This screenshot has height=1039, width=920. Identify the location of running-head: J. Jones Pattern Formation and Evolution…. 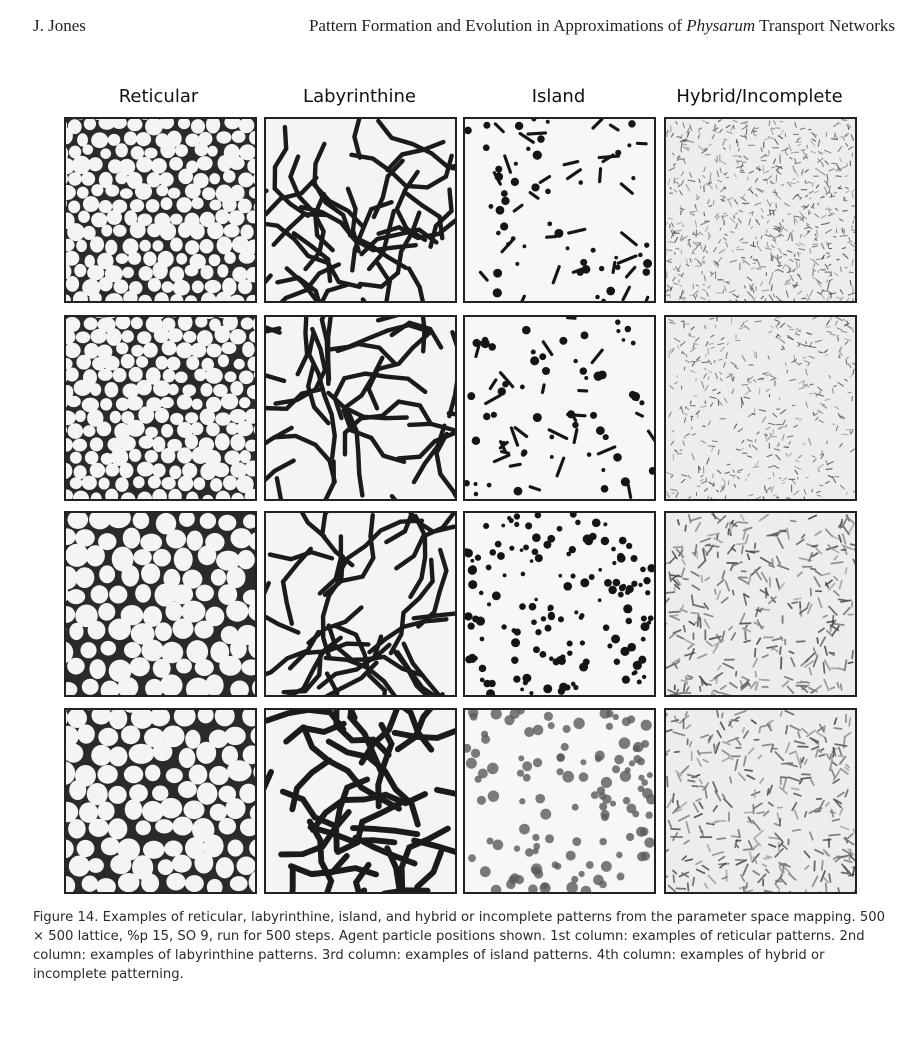
(464, 29).